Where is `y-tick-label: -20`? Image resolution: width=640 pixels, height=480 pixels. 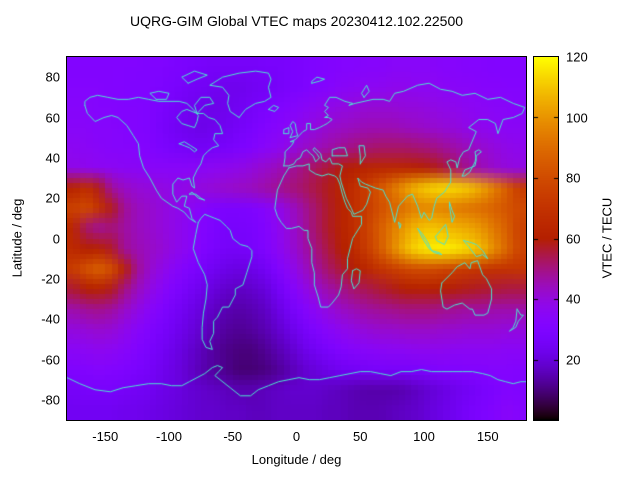 y-tick-label: -20 is located at coordinates (50, 279).